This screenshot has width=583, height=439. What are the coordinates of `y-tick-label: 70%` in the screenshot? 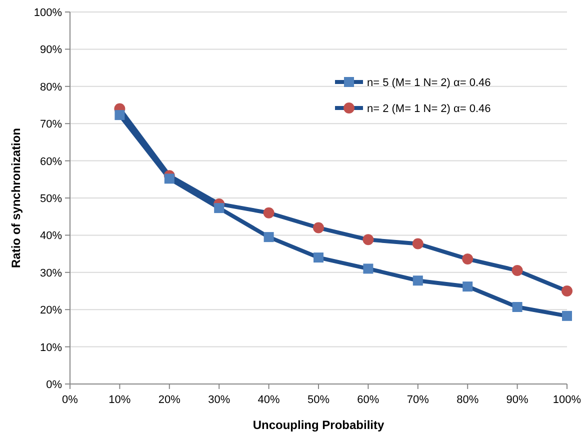 It's located at (51, 124).